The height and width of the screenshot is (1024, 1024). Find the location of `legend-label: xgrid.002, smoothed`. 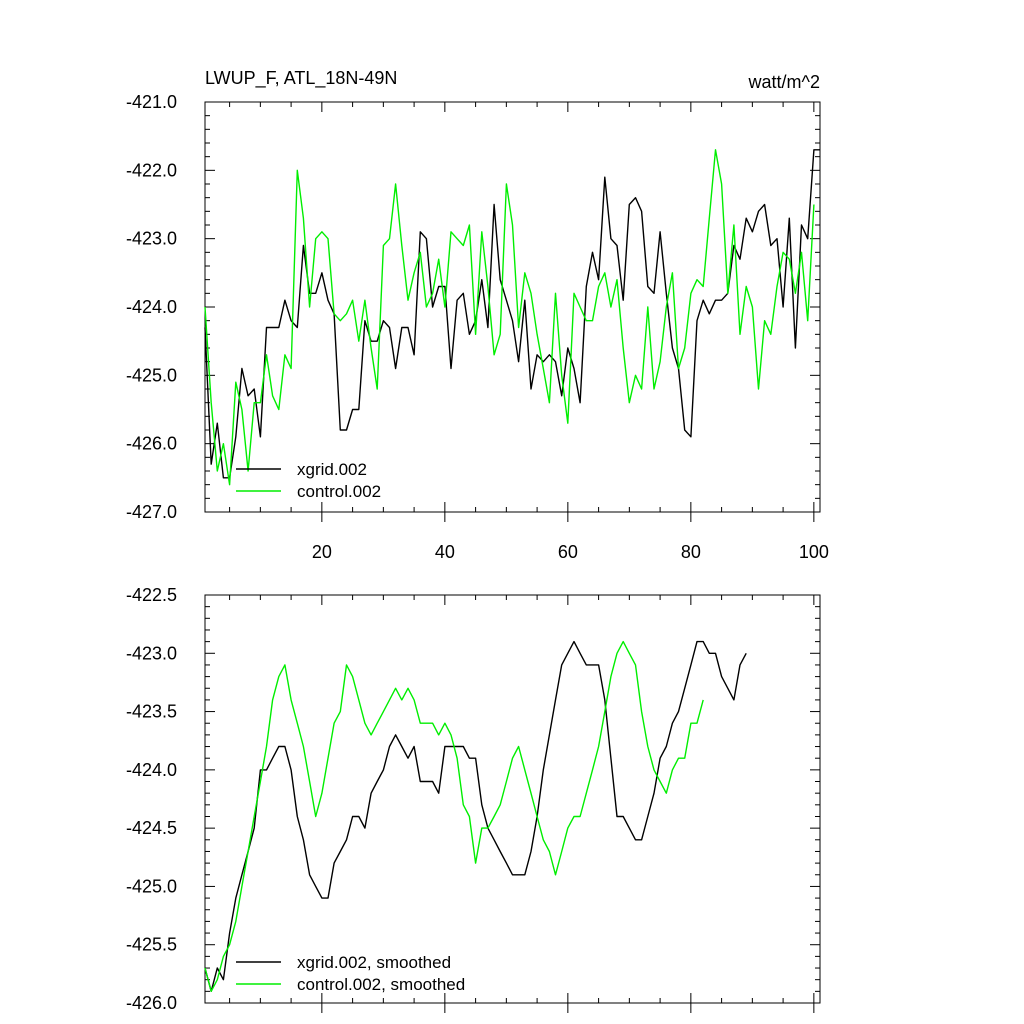

legend-label: xgrid.002, smoothed is located at coordinates (374, 962).